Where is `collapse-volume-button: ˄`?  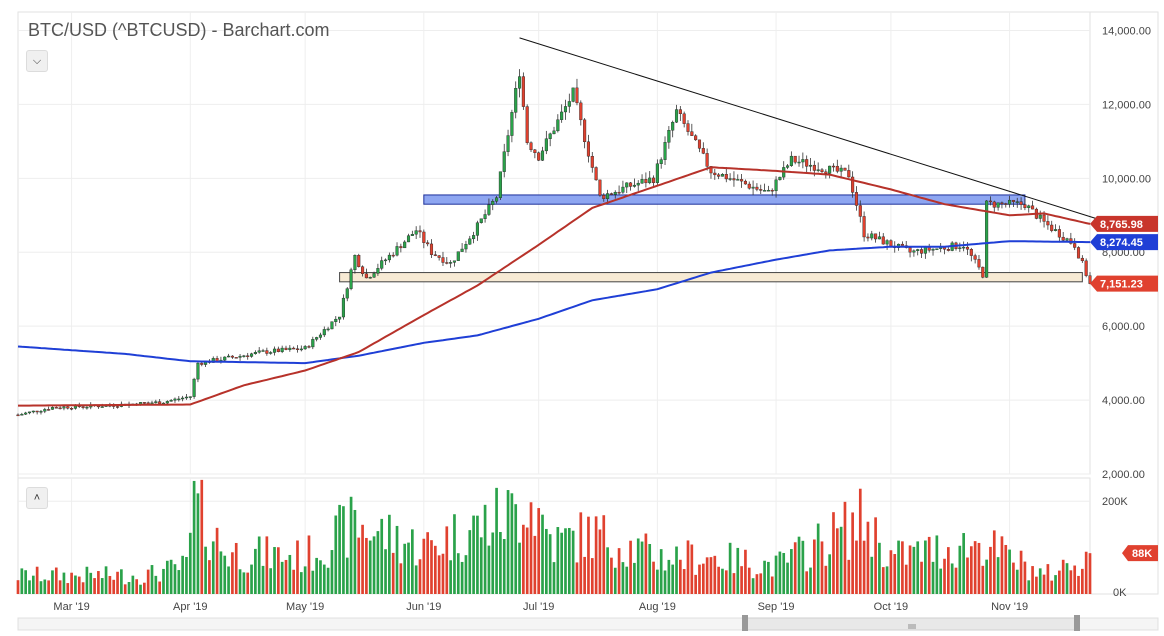 collapse-volume-button: ˄ is located at coordinates (37, 498).